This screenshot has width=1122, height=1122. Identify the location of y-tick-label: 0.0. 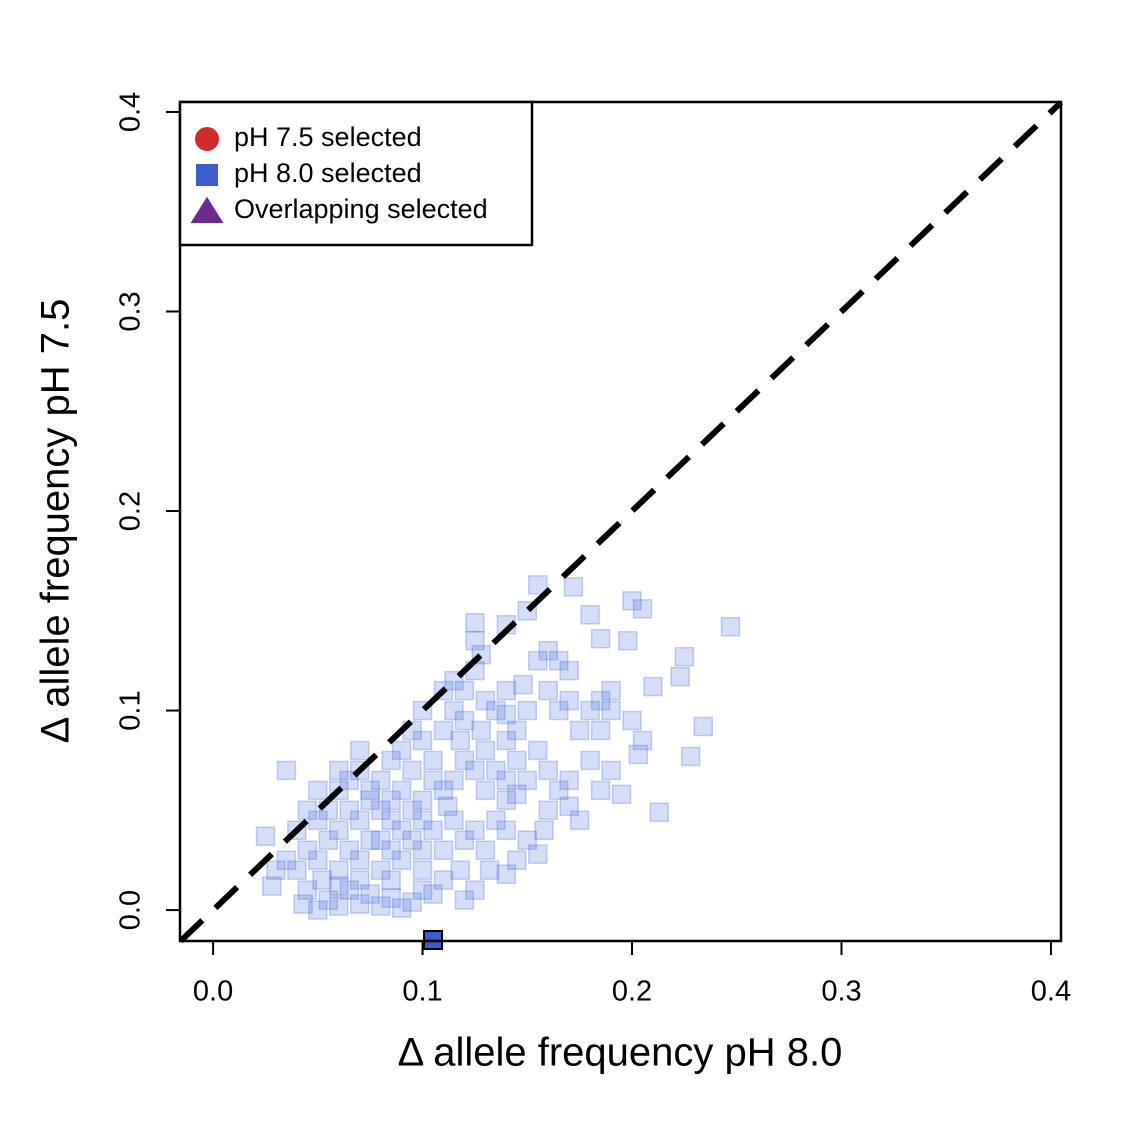
(131, 910).